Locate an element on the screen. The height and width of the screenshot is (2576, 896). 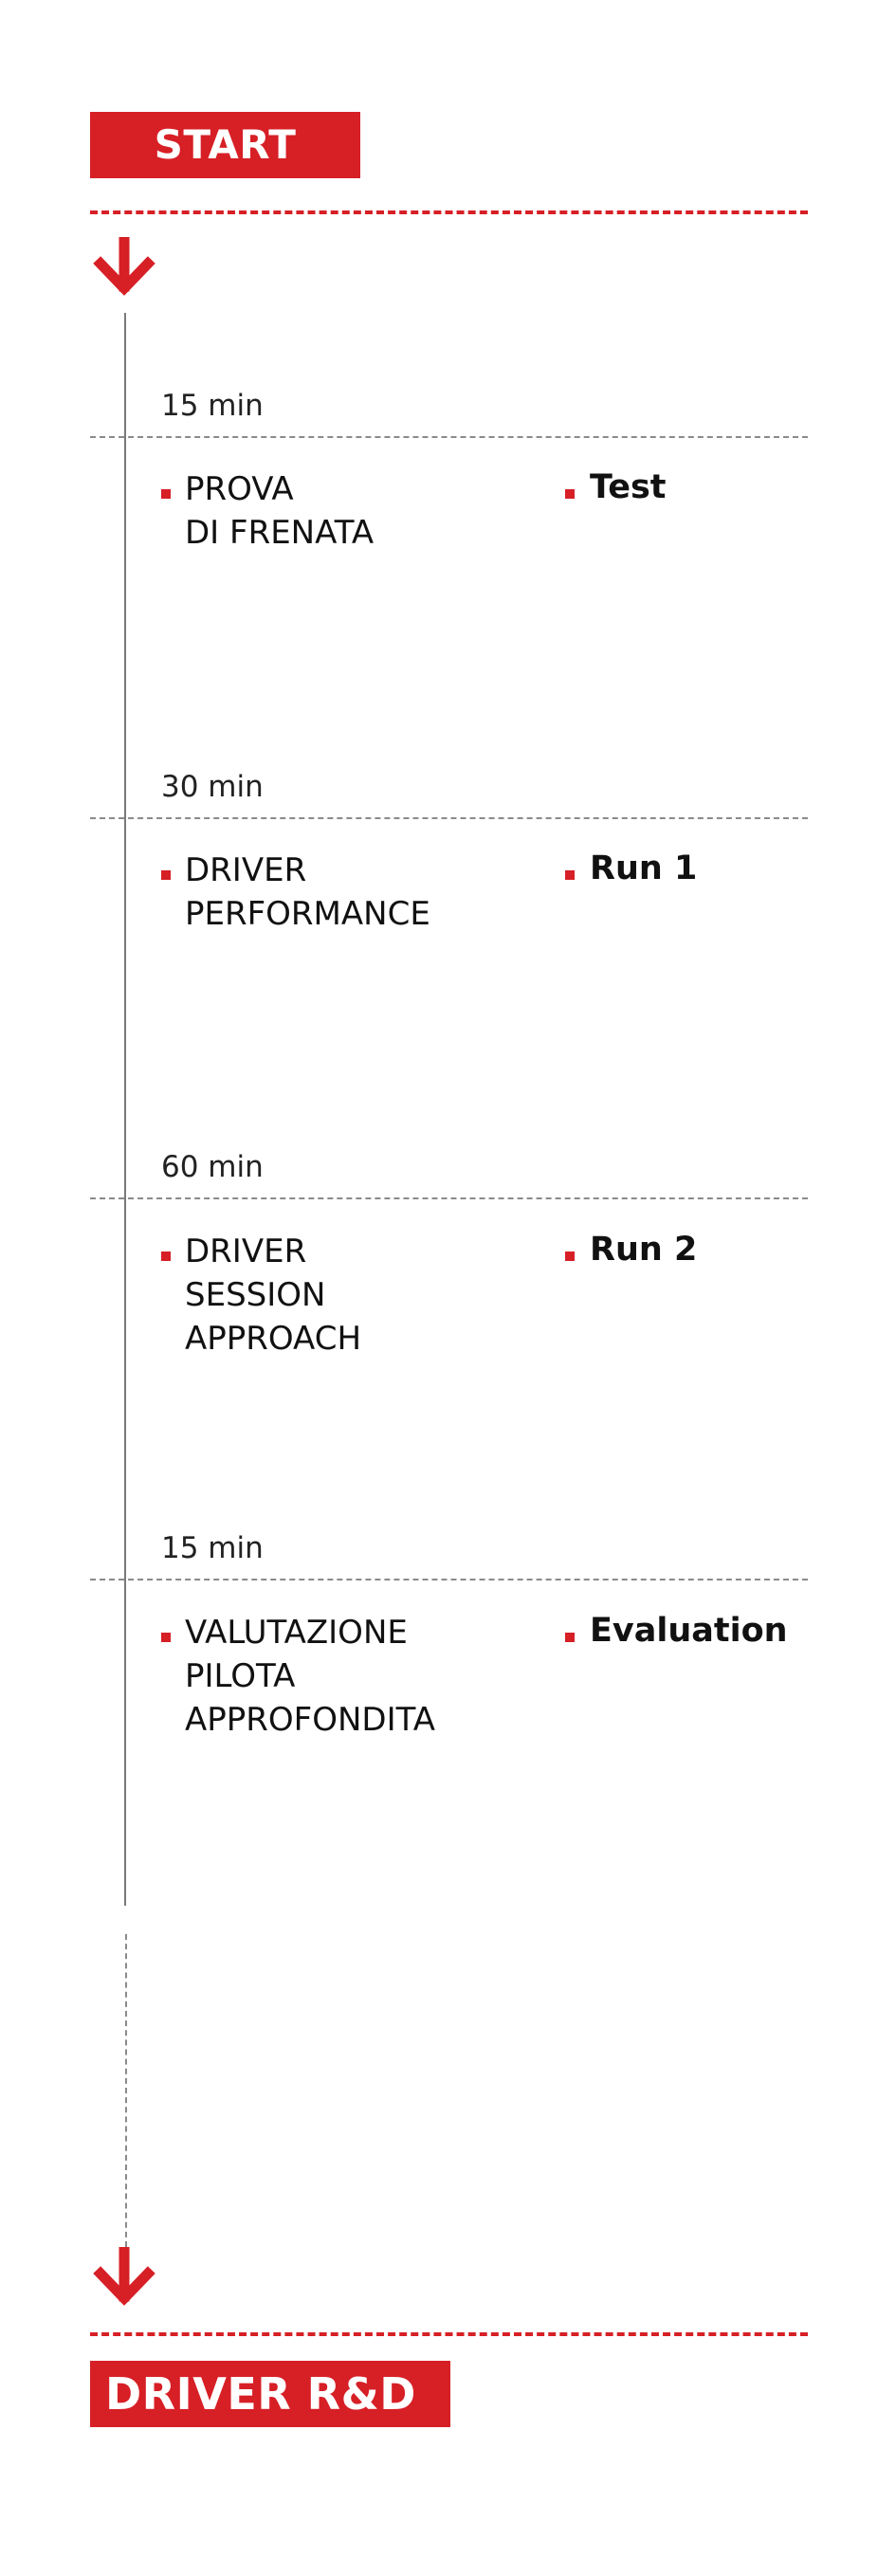
step-2-tag: Run 1 is located at coordinates (644, 868).